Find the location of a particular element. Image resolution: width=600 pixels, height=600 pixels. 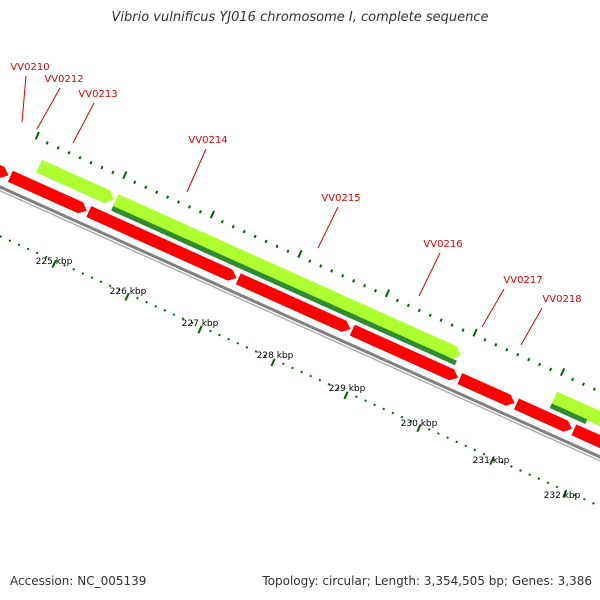

forward-cds-feature is located at coordinates (575, 409).